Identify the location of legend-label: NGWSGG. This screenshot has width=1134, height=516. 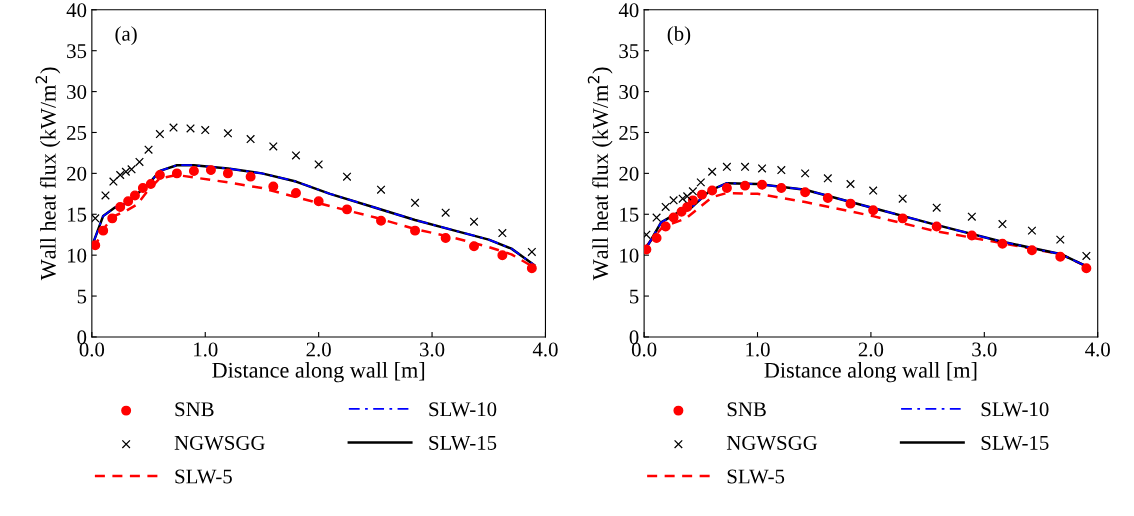
(219, 442).